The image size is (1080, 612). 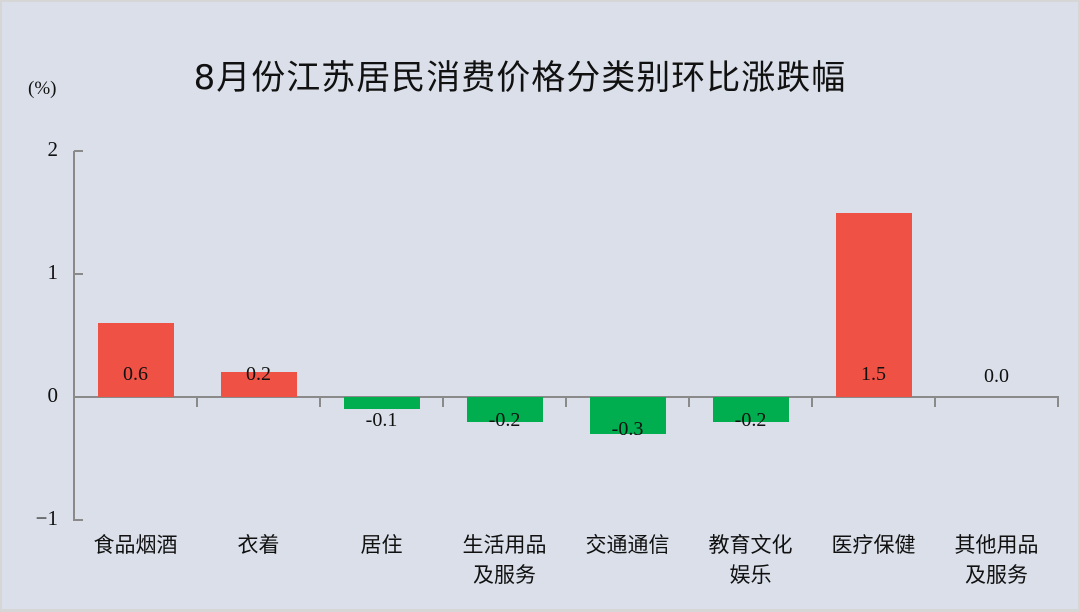 What do you see at coordinates (53, 395) in the screenshot?
I see `y-tick-label: 0` at bounding box center [53, 395].